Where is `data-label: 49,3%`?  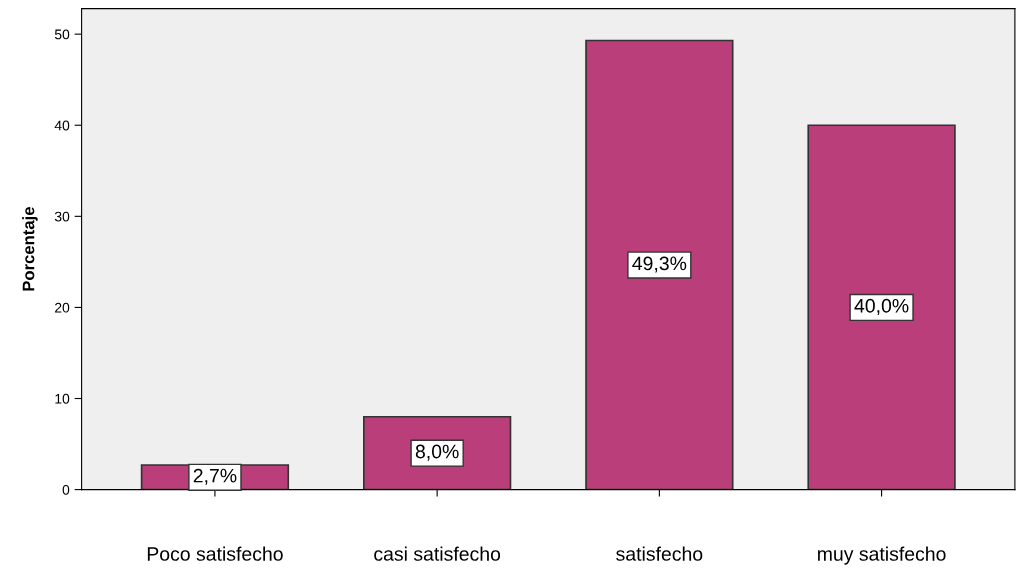 data-label: 49,3% is located at coordinates (659, 264).